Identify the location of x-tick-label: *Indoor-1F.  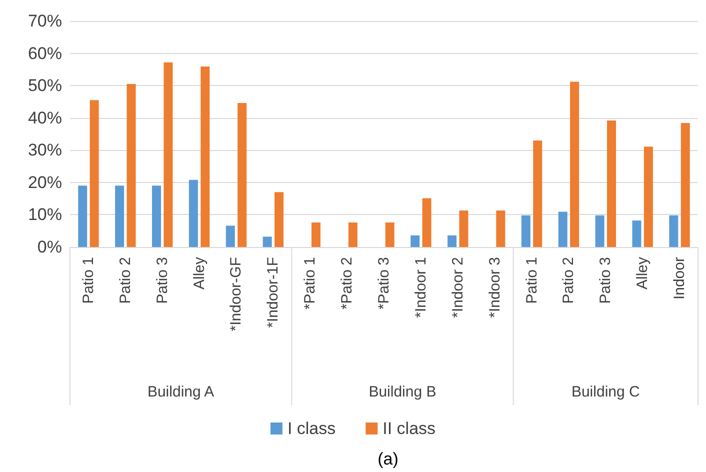
(273, 292).